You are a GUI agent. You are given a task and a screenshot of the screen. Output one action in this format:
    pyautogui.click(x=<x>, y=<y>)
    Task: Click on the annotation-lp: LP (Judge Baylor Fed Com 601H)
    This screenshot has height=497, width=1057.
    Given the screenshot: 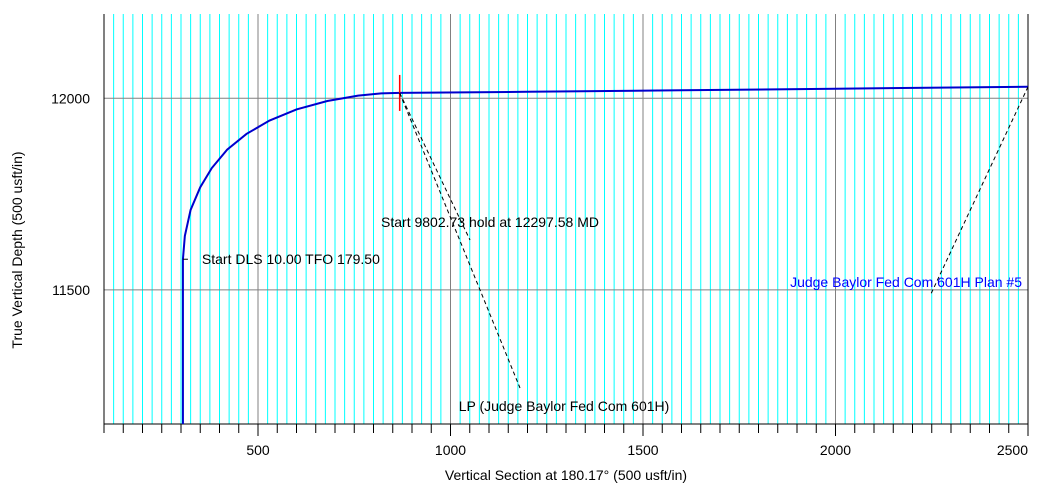 What is the action you would take?
    pyautogui.click(x=564, y=406)
    